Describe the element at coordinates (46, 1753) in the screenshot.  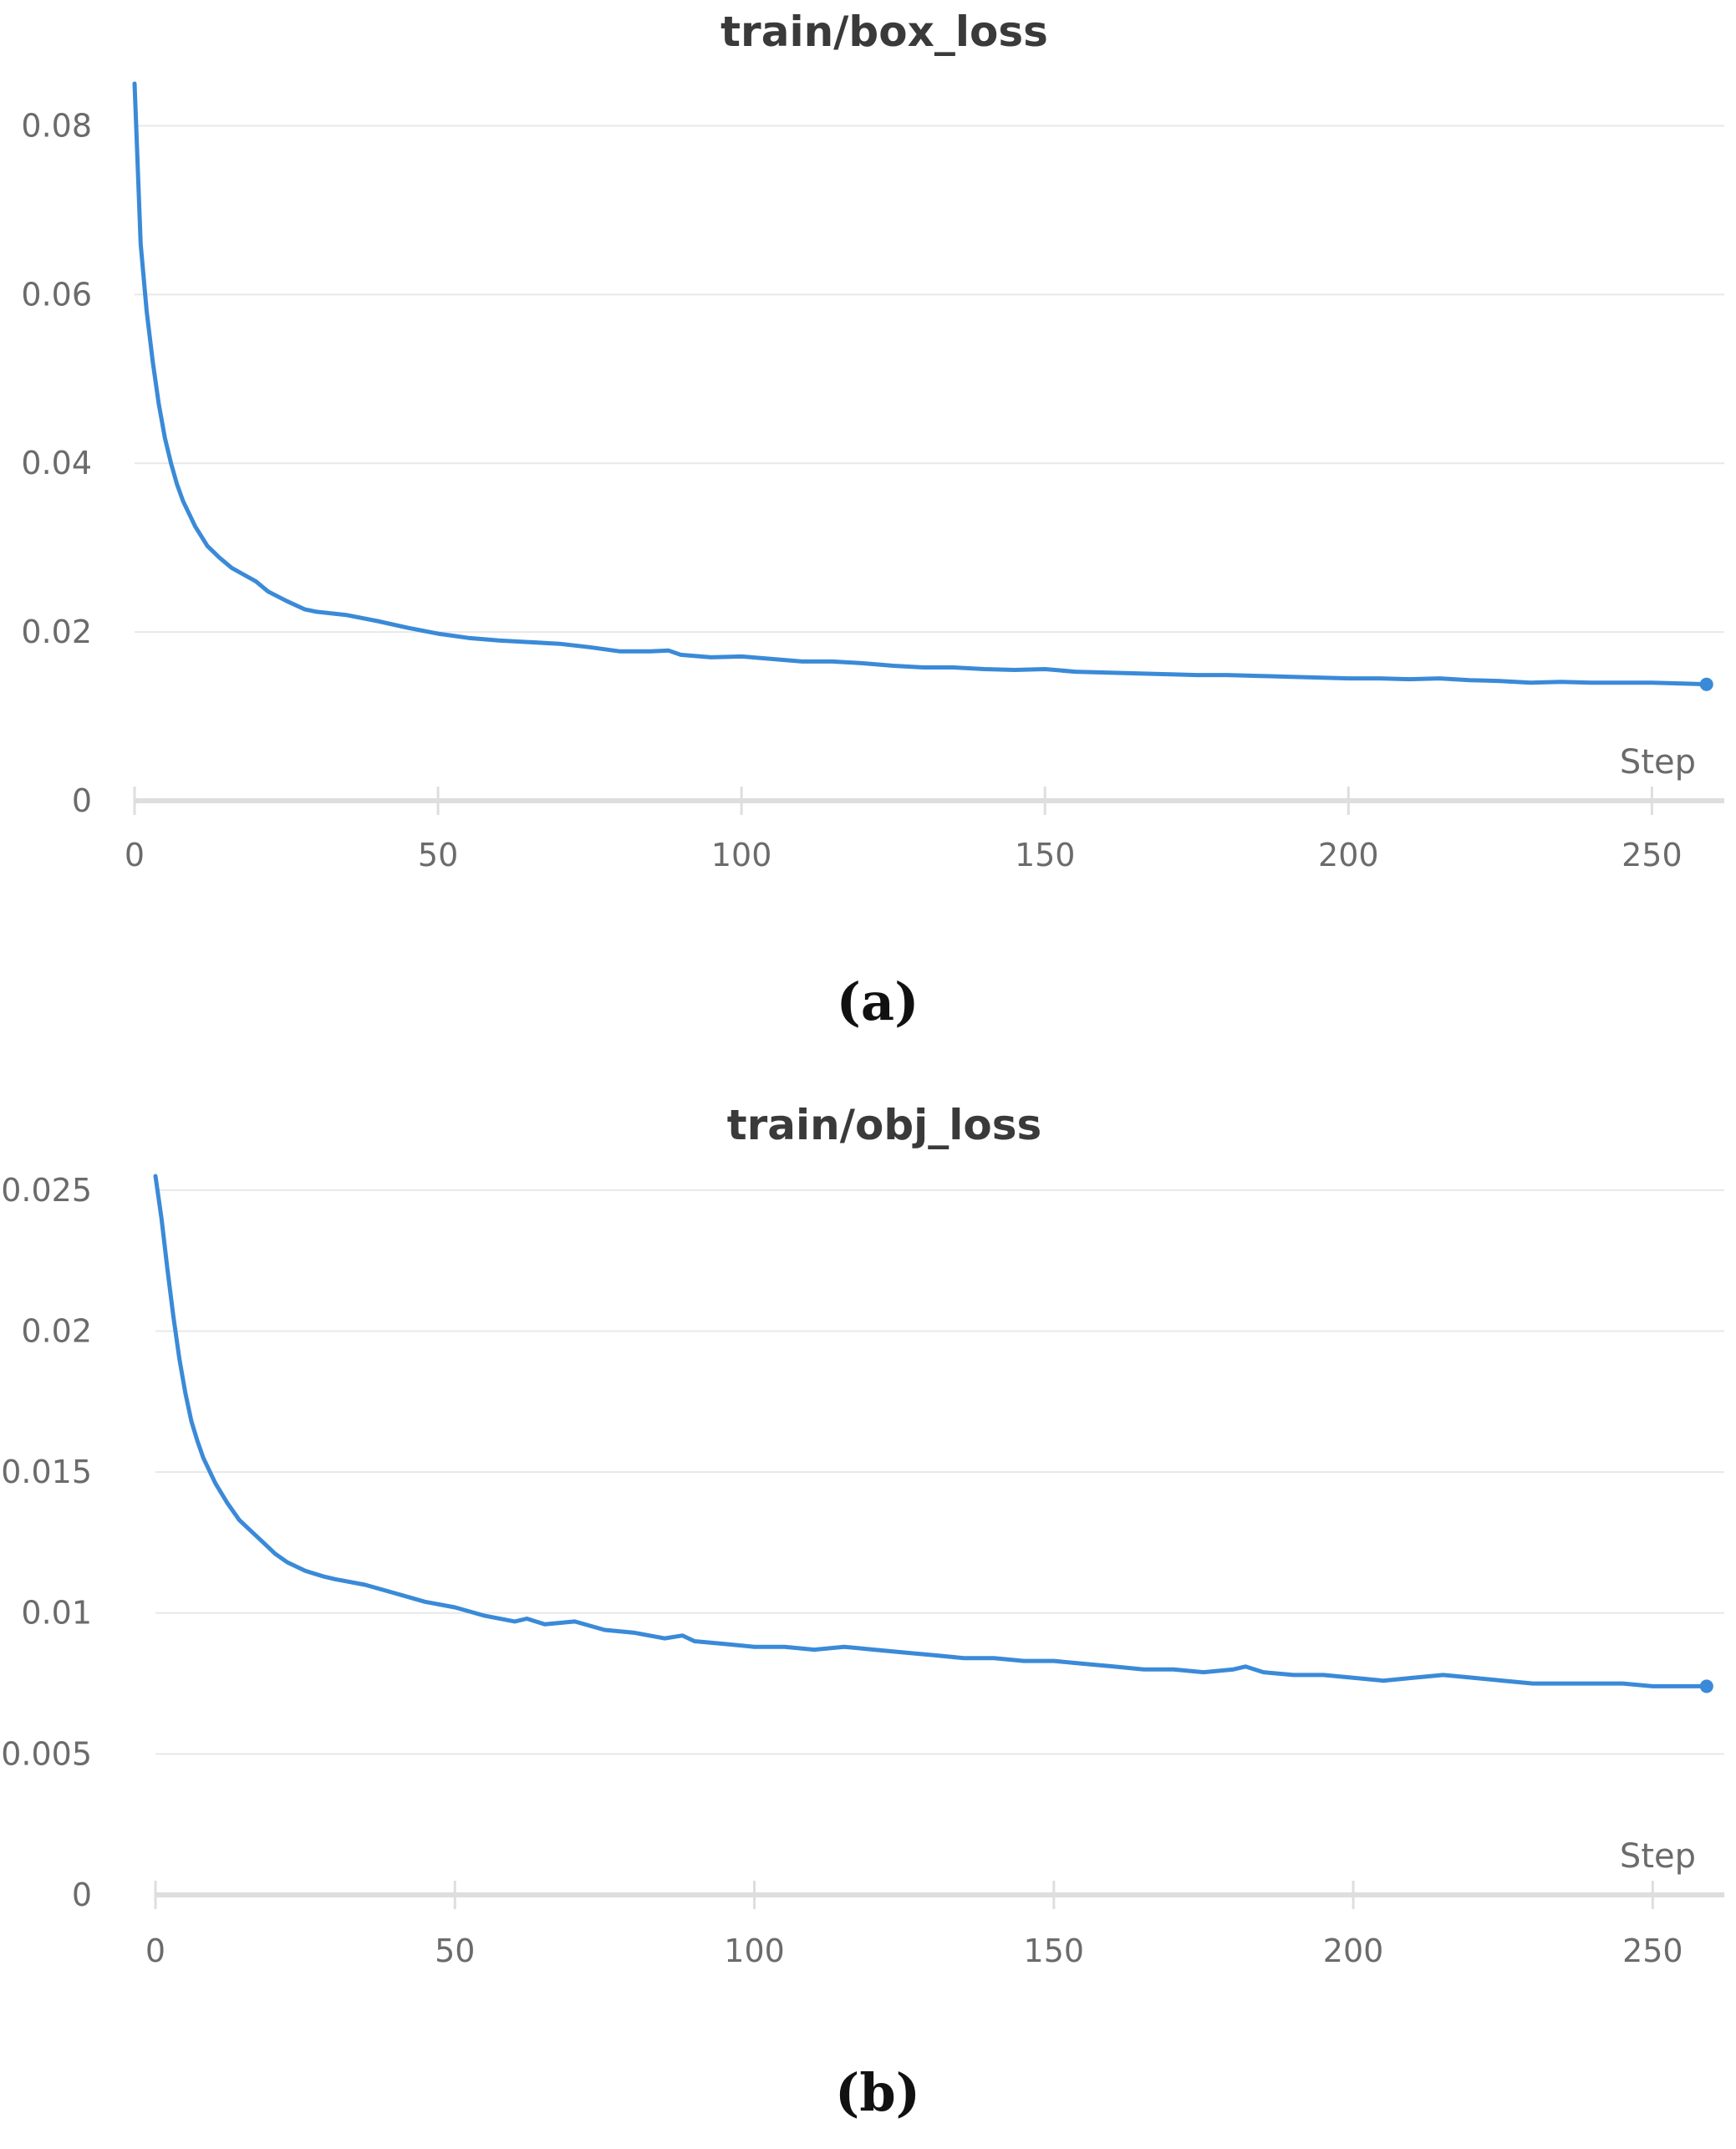
I see `y-tick-label: 0.005` at that location.